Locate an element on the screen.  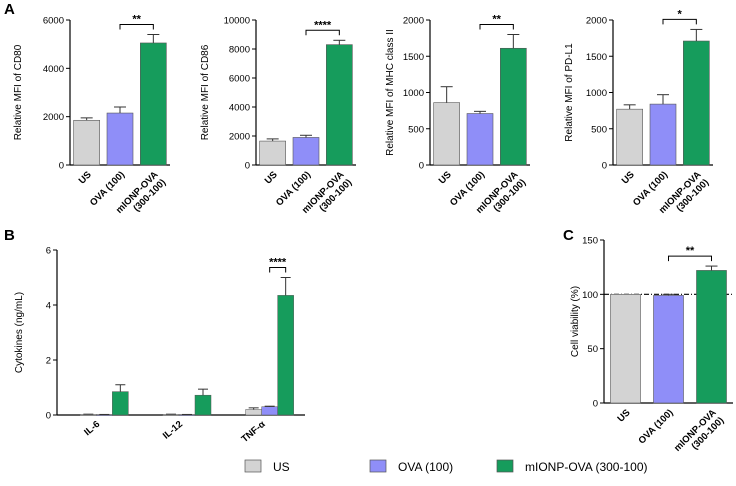
legend-label: US is located at coordinates (281, 467).